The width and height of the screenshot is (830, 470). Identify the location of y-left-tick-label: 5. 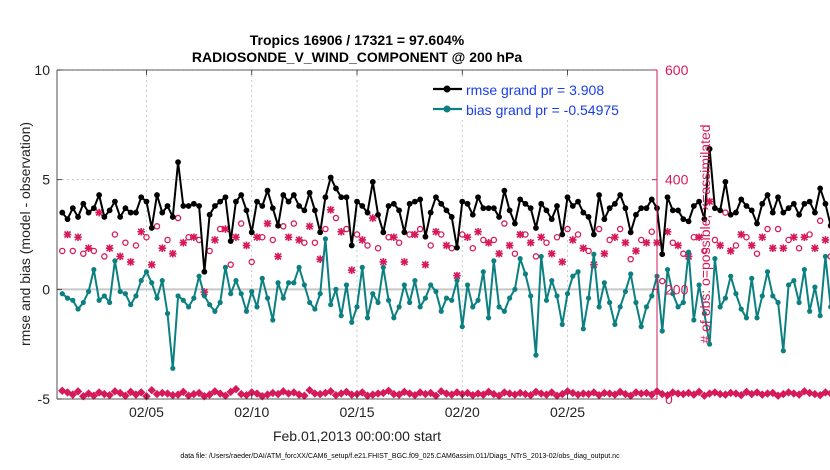
(46, 180).